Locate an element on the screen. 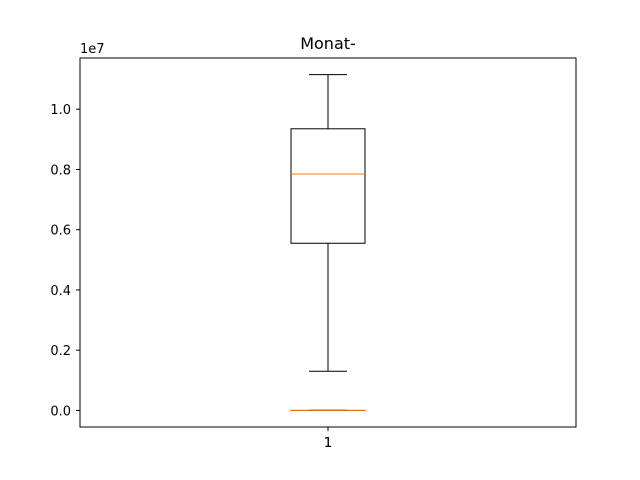  y-tick-label: 0.8 is located at coordinates (60, 170).